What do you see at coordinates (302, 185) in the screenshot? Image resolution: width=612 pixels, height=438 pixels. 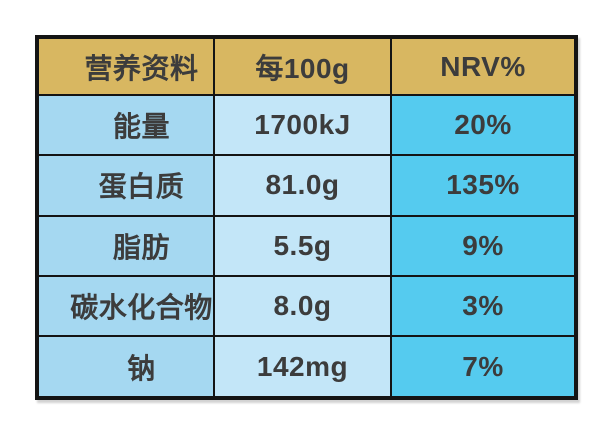 I see `cell-protein-per100g: 81.0g` at bounding box center [302, 185].